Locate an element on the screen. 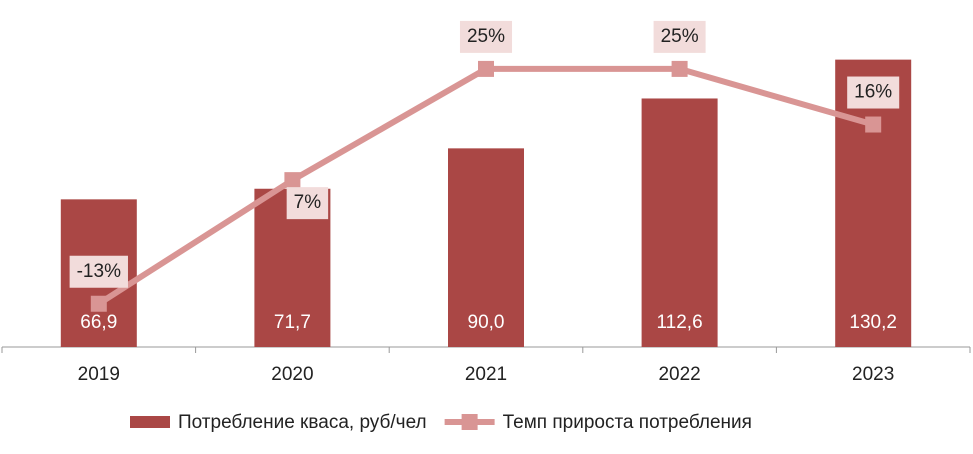  data-label: 16% is located at coordinates (873, 92).